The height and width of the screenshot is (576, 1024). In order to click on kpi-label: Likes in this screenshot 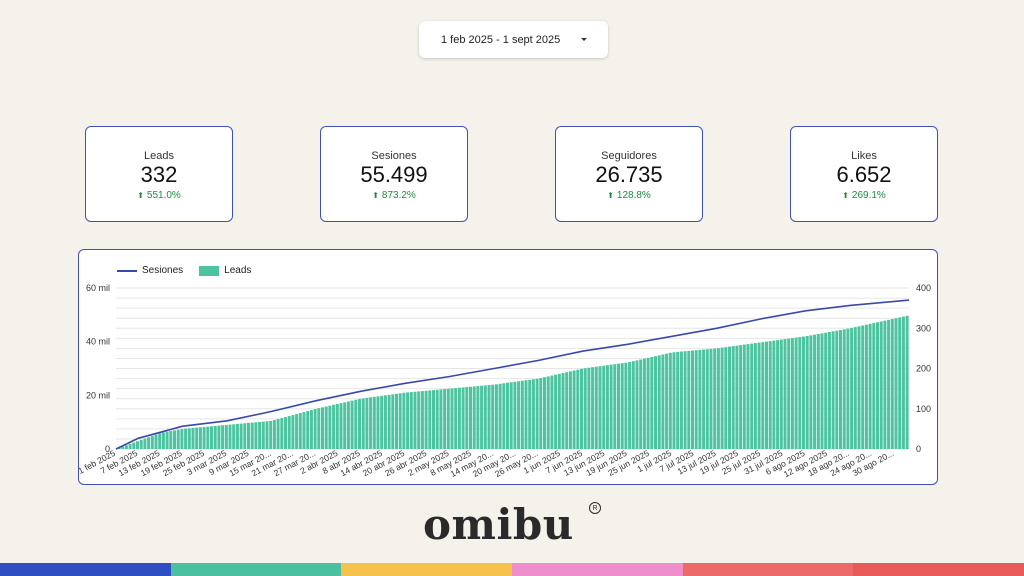, I will do `click(864, 155)`.